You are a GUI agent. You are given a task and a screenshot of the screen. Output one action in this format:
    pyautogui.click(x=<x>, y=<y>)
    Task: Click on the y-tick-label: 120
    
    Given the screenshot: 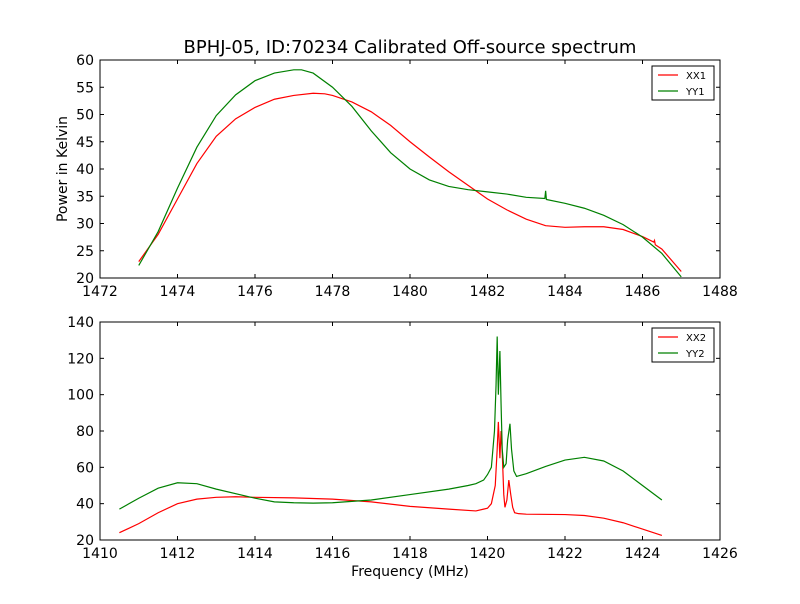 What is the action you would take?
    pyautogui.click(x=80, y=359)
    